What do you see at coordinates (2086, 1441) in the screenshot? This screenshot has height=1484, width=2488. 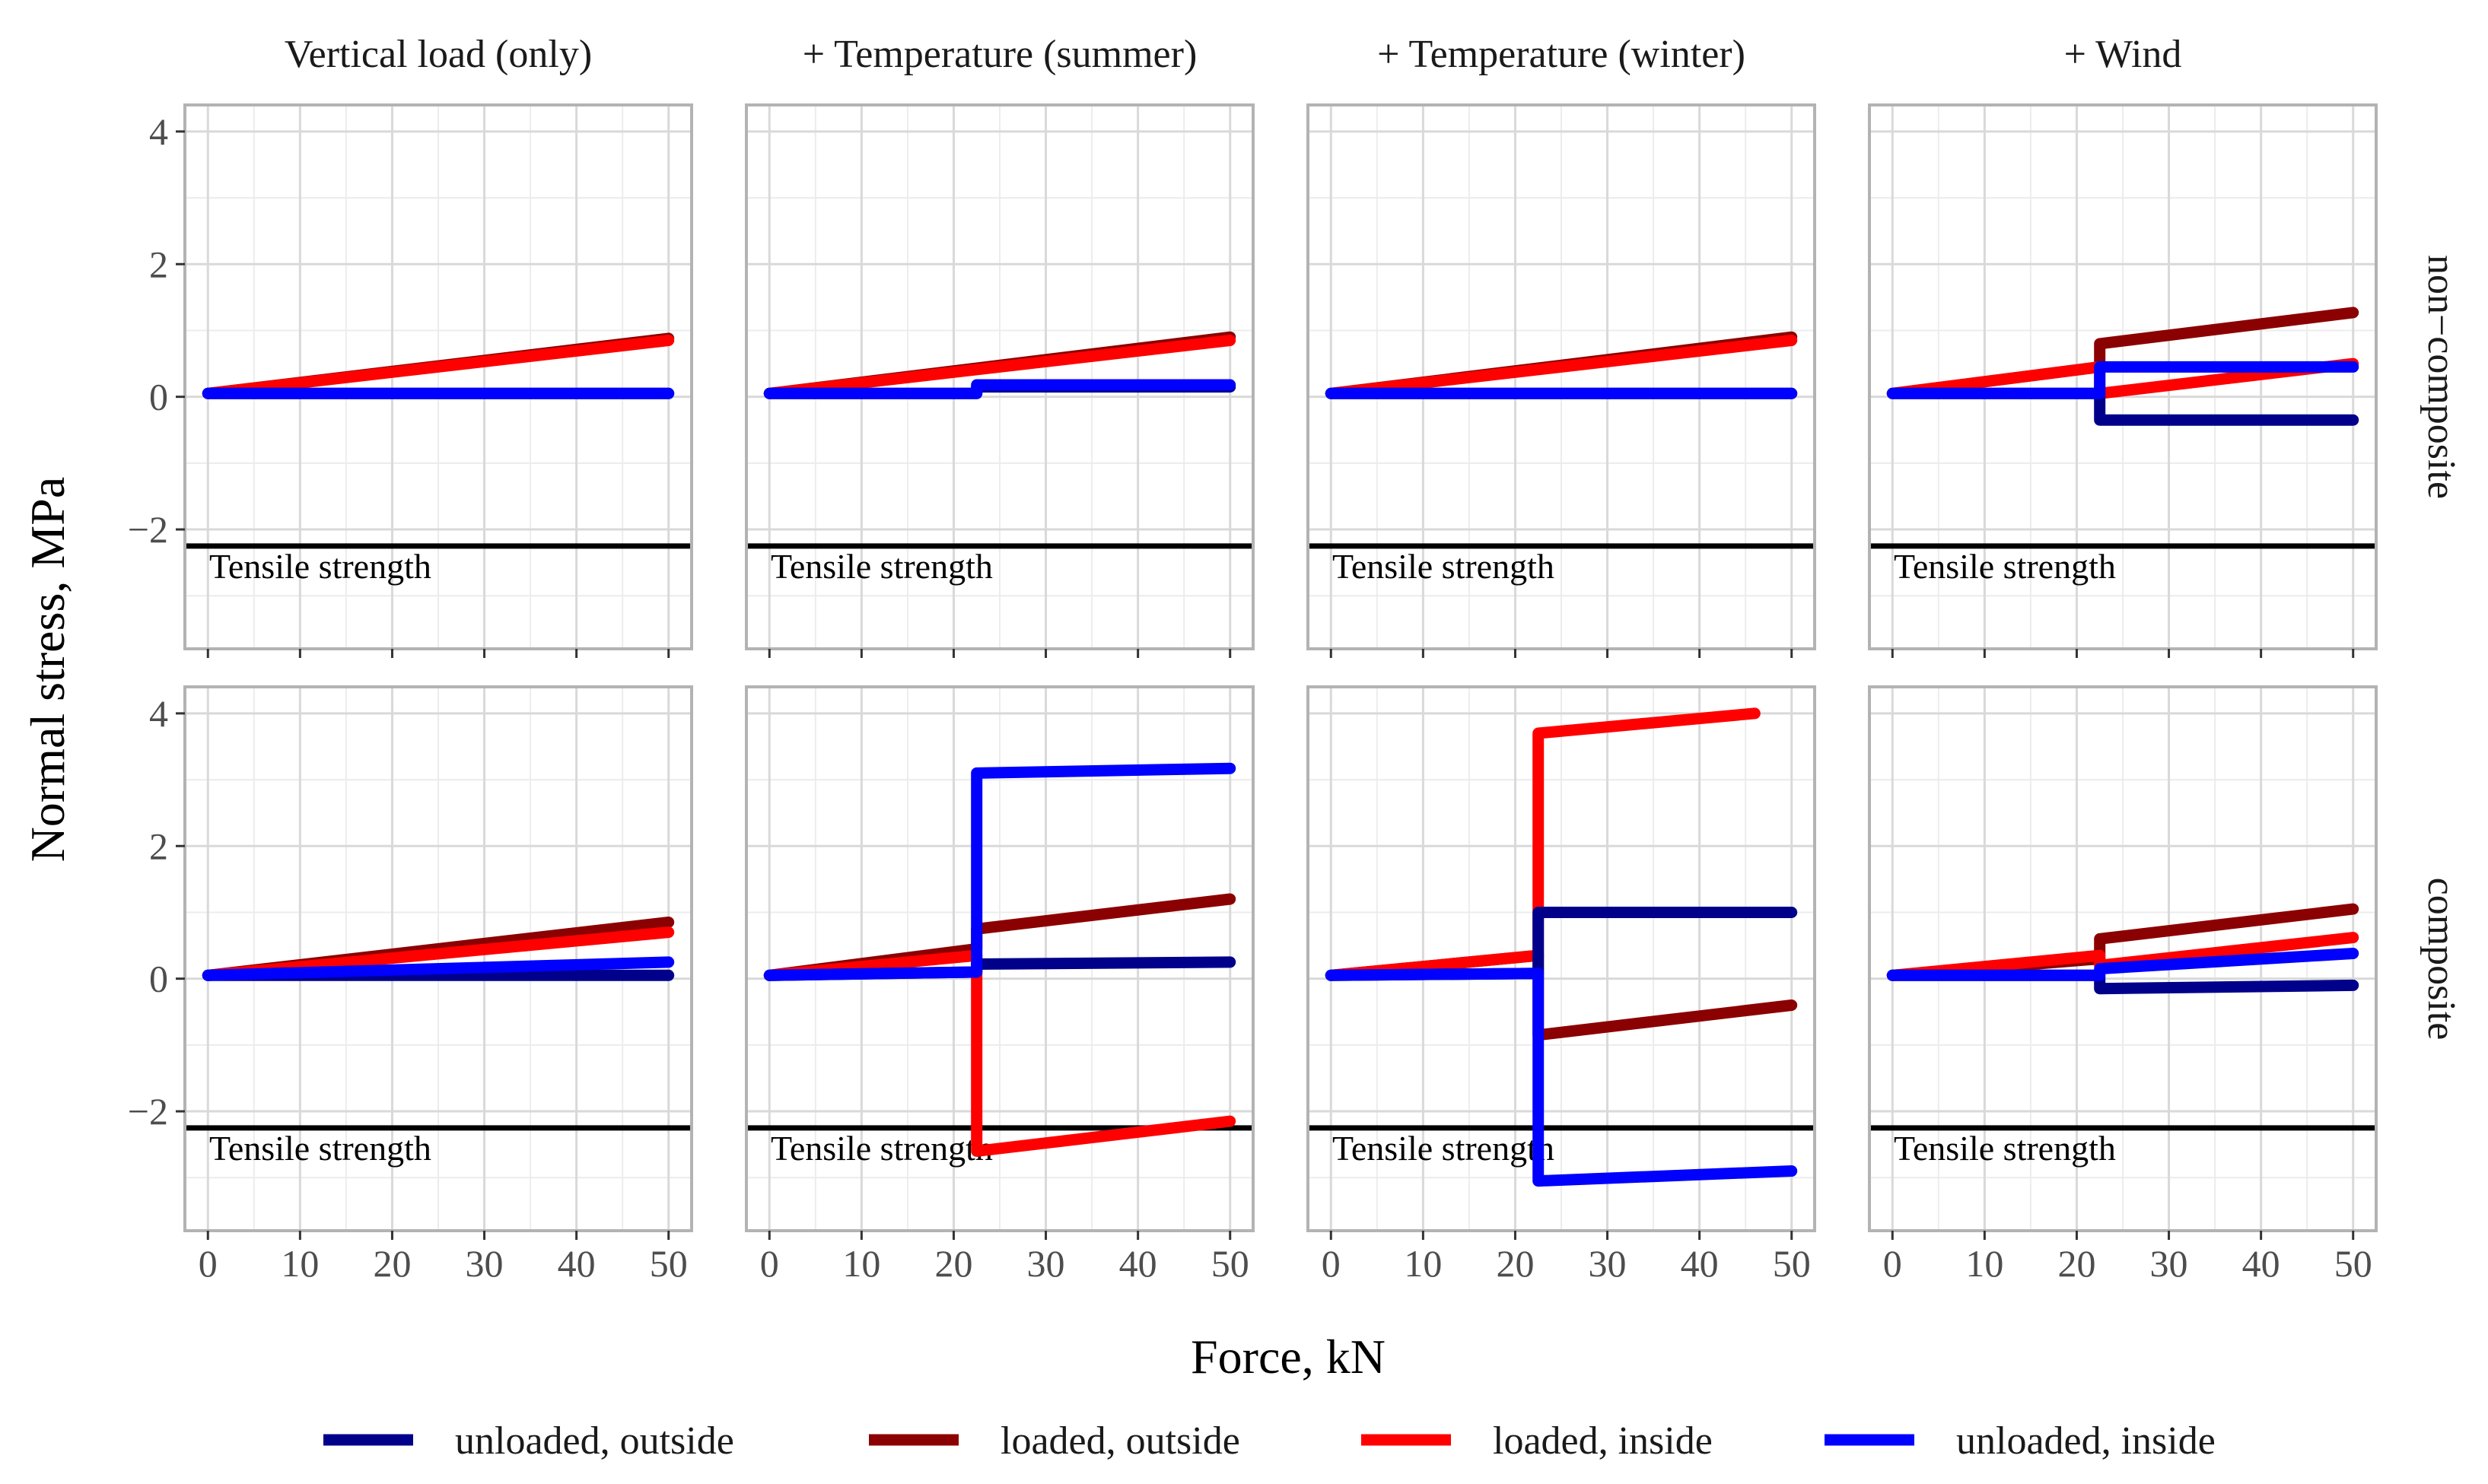 I see `legend-label-ui: unloaded, inside` at bounding box center [2086, 1441].